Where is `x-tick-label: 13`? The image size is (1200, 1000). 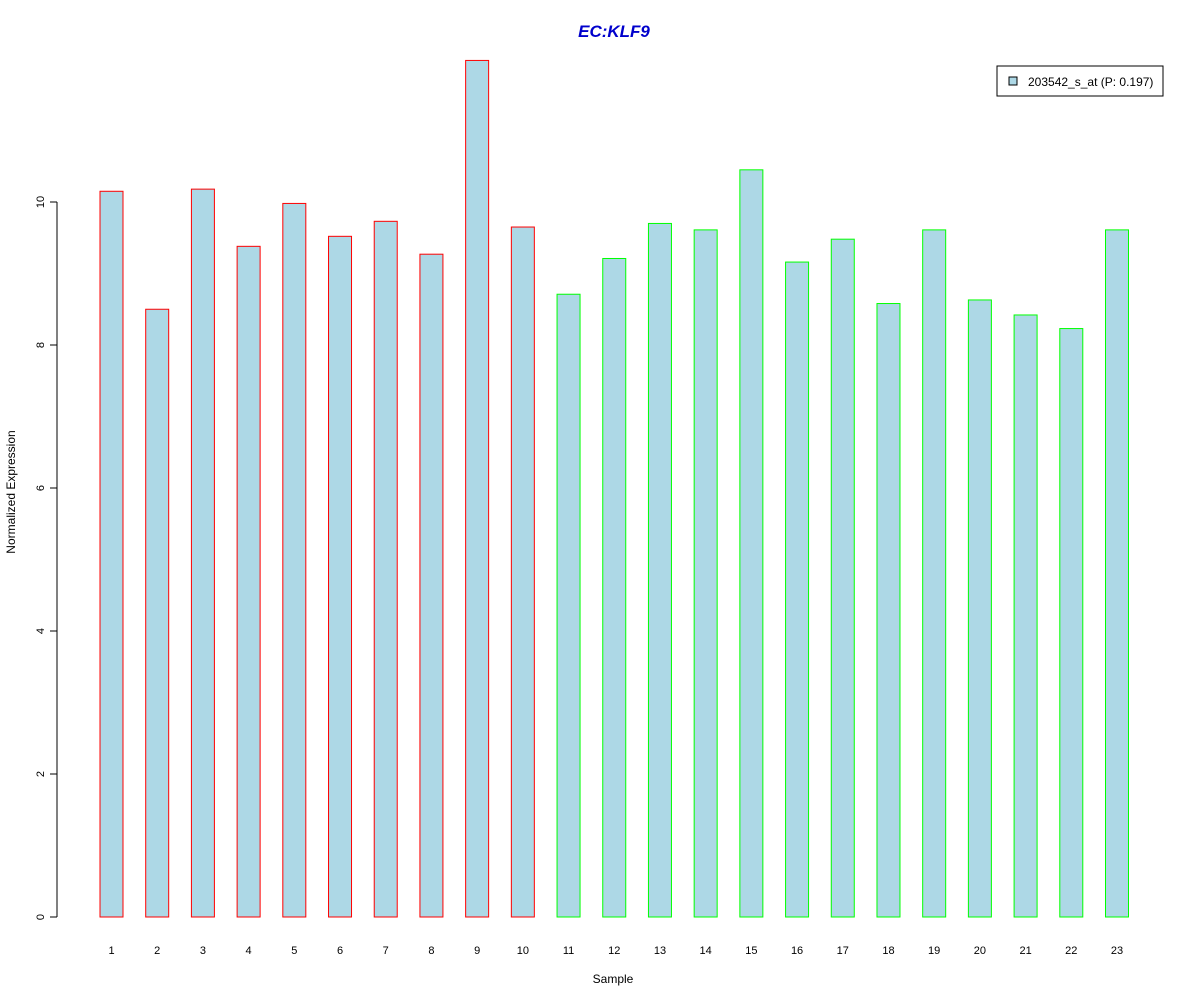 x-tick-label: 13 is located at coordinates (660, 951).